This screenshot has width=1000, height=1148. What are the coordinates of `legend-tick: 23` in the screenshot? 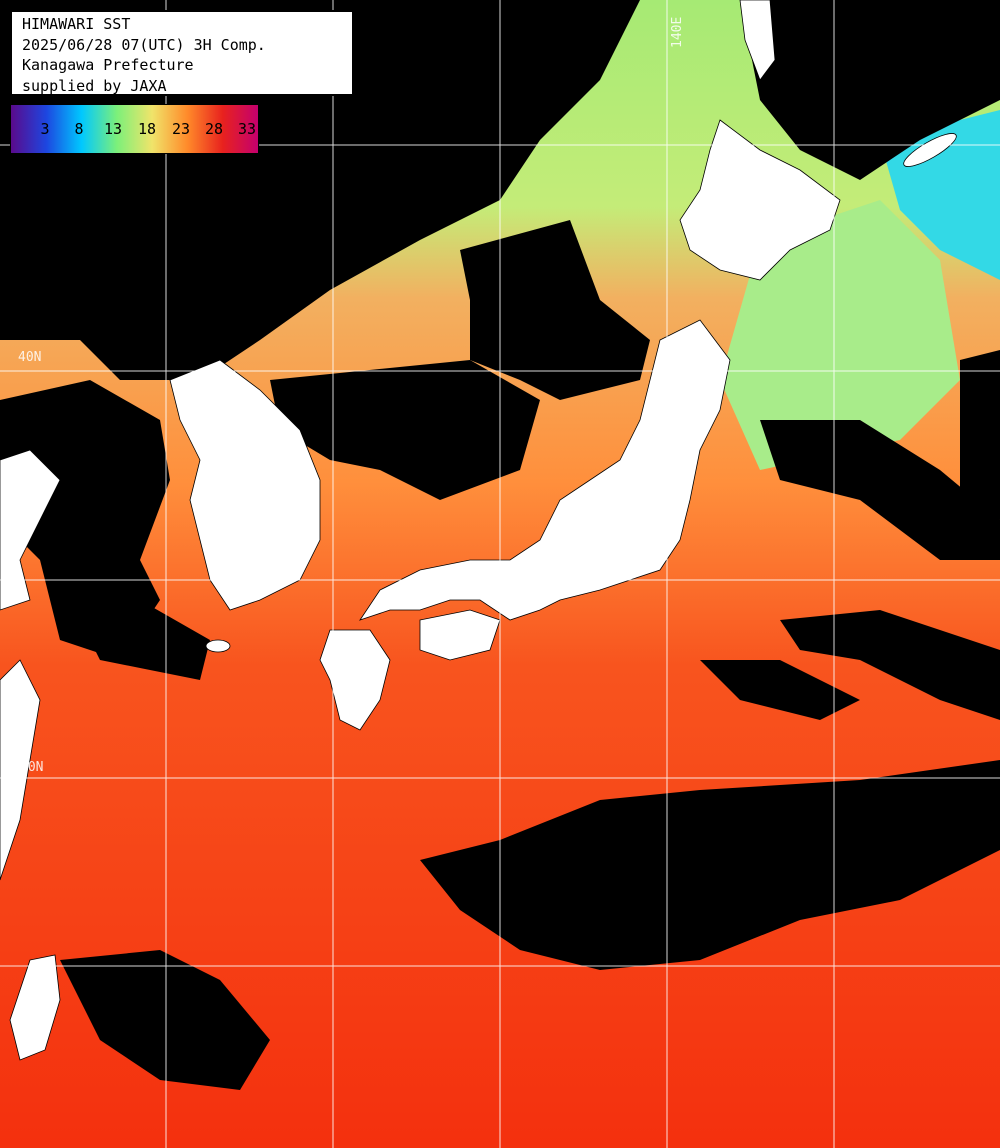 It's located at (181, 129).